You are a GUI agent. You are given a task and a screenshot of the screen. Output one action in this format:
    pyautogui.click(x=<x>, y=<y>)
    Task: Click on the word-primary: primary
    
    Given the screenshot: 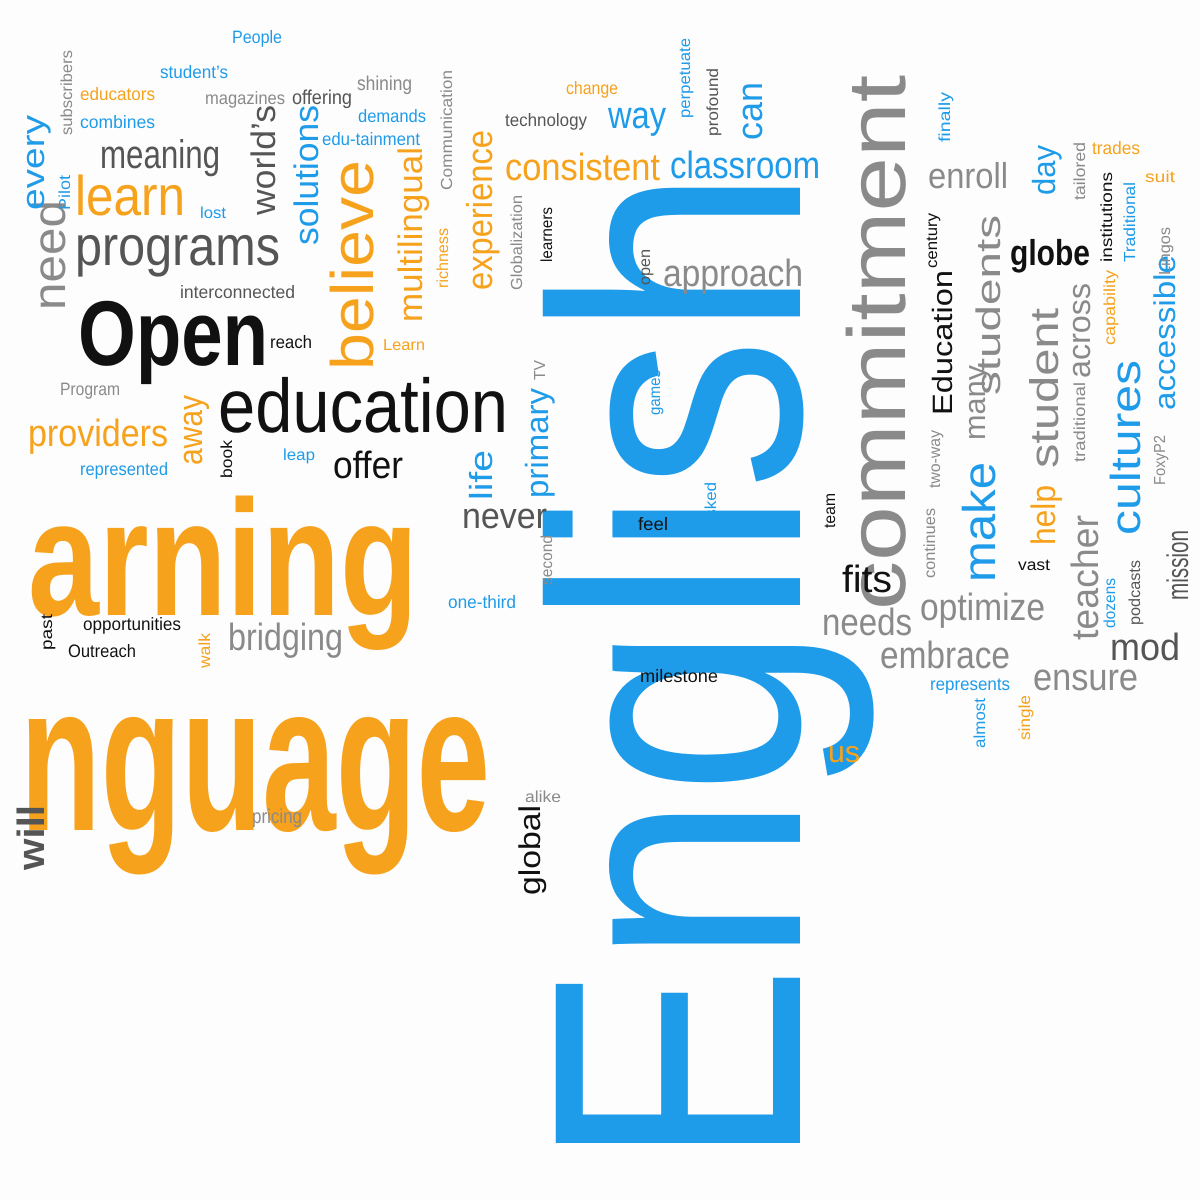 What is the action you would take?
    pyautogui.click(x=537, y=443)
    